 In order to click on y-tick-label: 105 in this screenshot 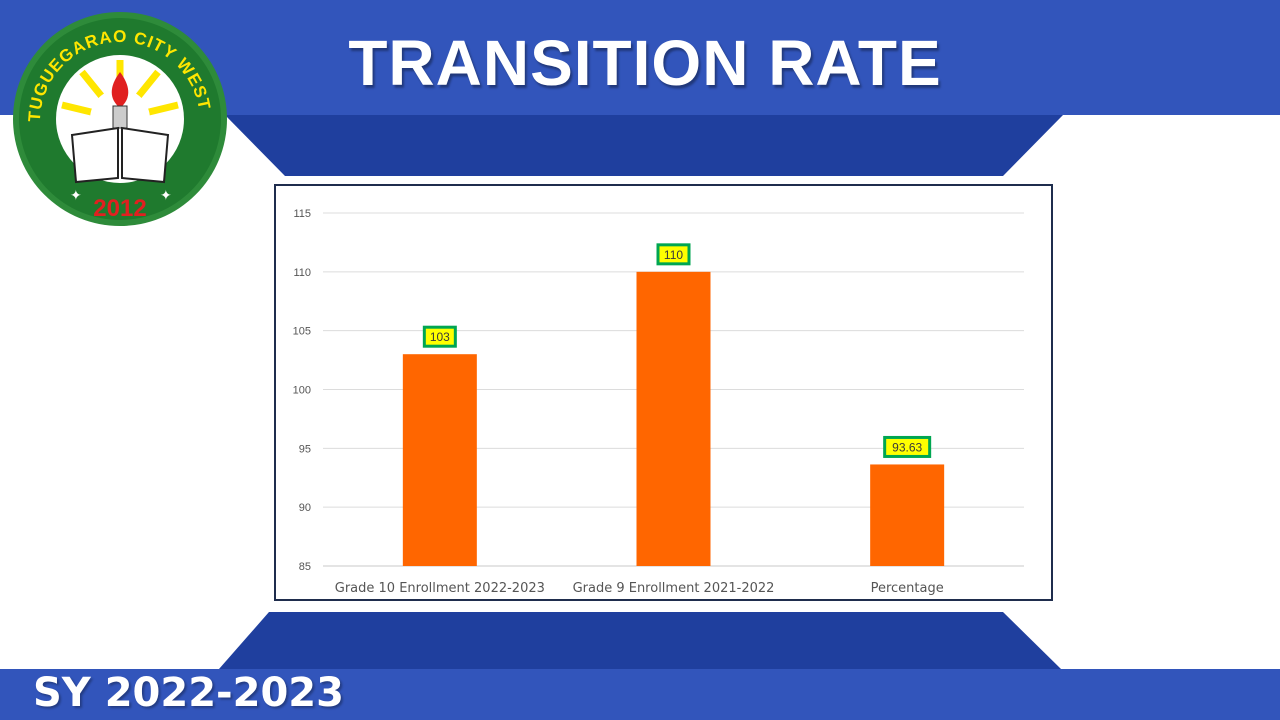, I will do `click(302, 332)`.